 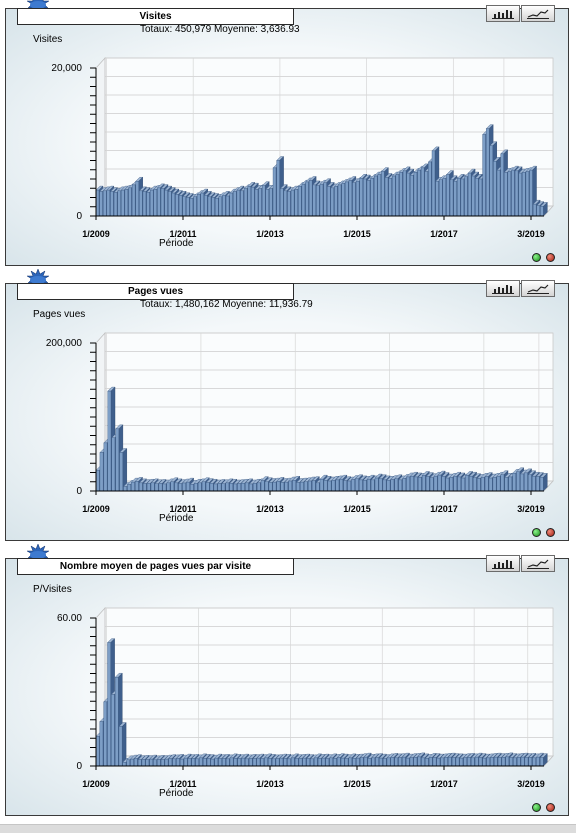 I want to click on y-tick-label: 60.00, so click(x=69, y=618).